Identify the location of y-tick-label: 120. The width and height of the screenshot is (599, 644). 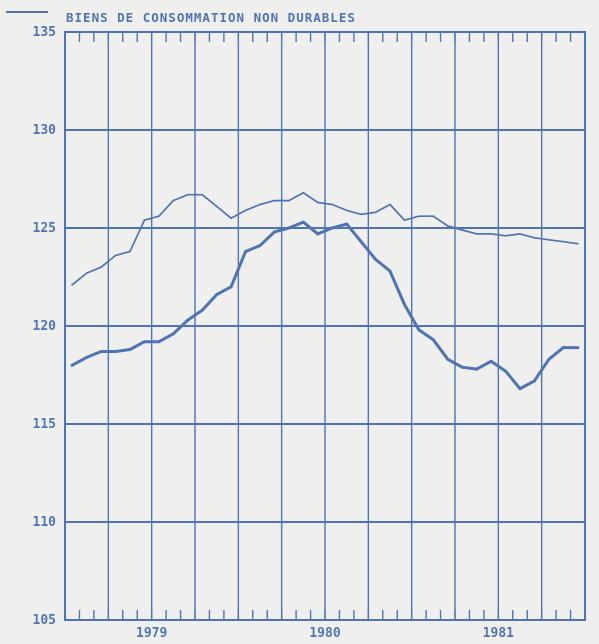
(45, 326).